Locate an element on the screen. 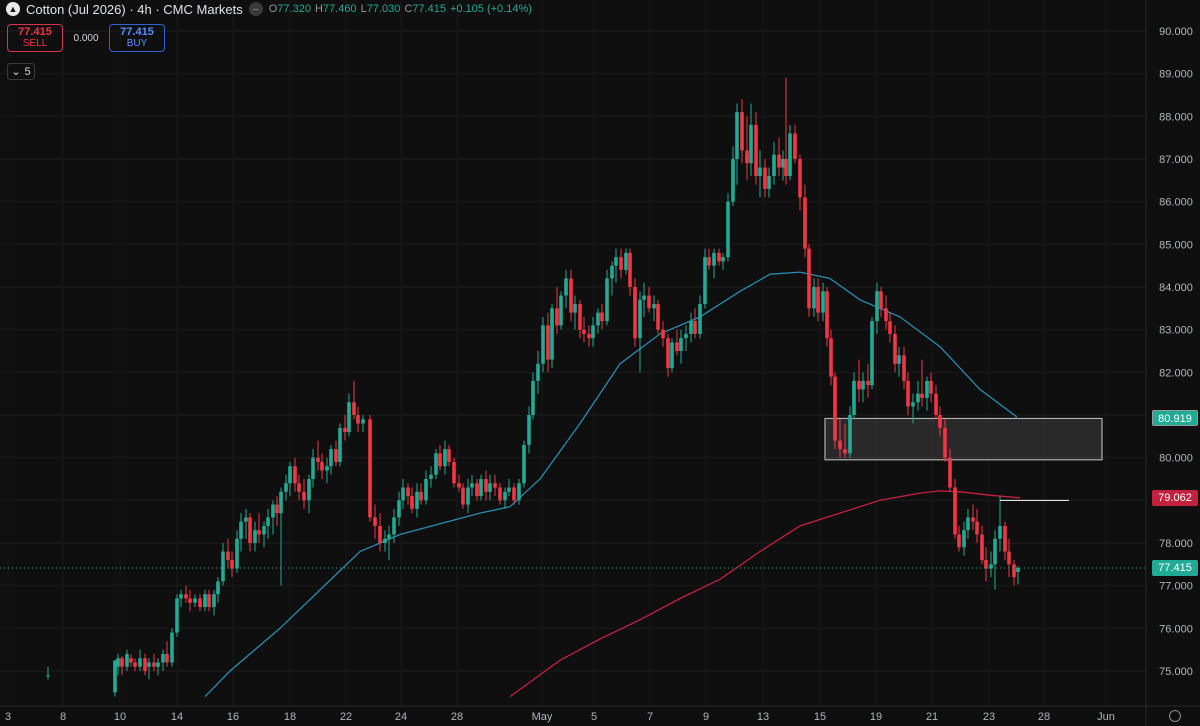 The image size is (1200, 726). price-tick-label: 84.000 is located at coordinates (1176, 288).